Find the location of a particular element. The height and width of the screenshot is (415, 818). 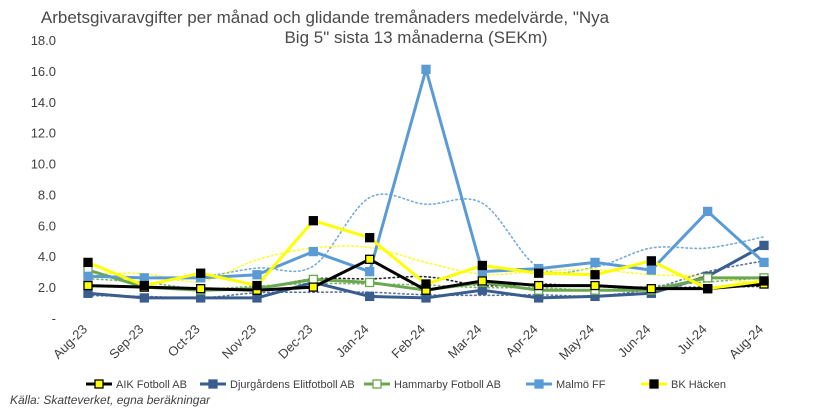

y-tick-label: 14.0 is located at coordinates (43, 102).